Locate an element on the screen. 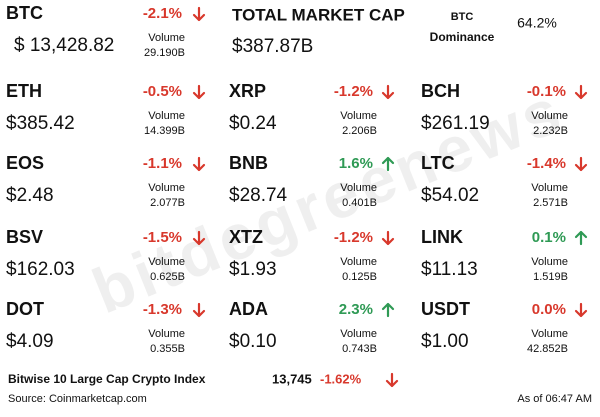  coin-price: $0.24 is located at coordinates (253, 123).